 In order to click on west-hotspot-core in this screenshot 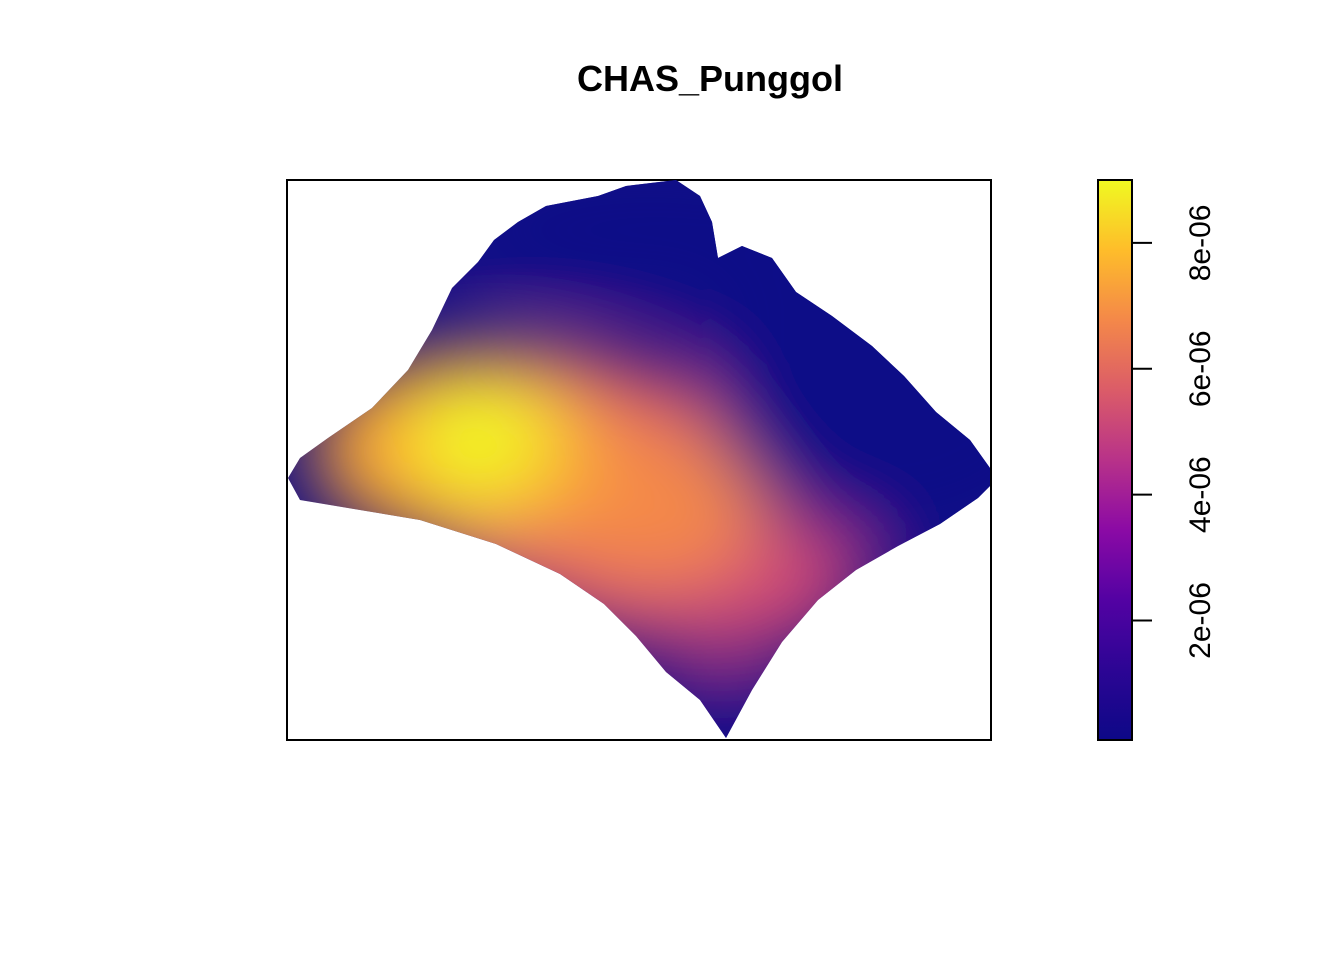, I will do `click(480, 440)`.